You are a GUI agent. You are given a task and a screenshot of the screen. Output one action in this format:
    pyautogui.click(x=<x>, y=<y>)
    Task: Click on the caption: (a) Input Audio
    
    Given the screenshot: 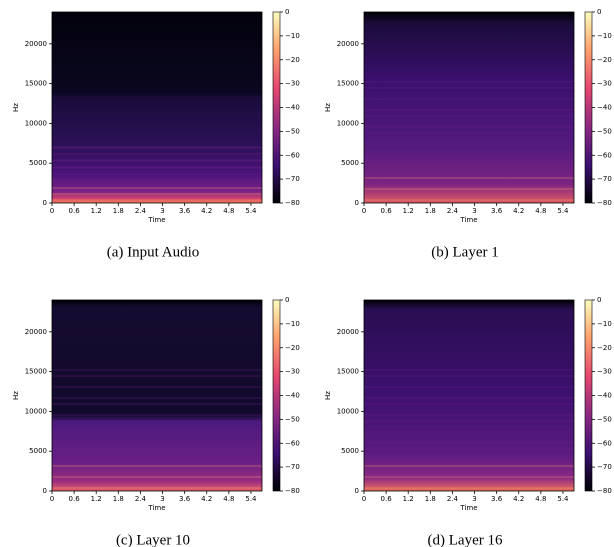 What is the action you would take?
    pyautogui.click(x=153, y=252)
    